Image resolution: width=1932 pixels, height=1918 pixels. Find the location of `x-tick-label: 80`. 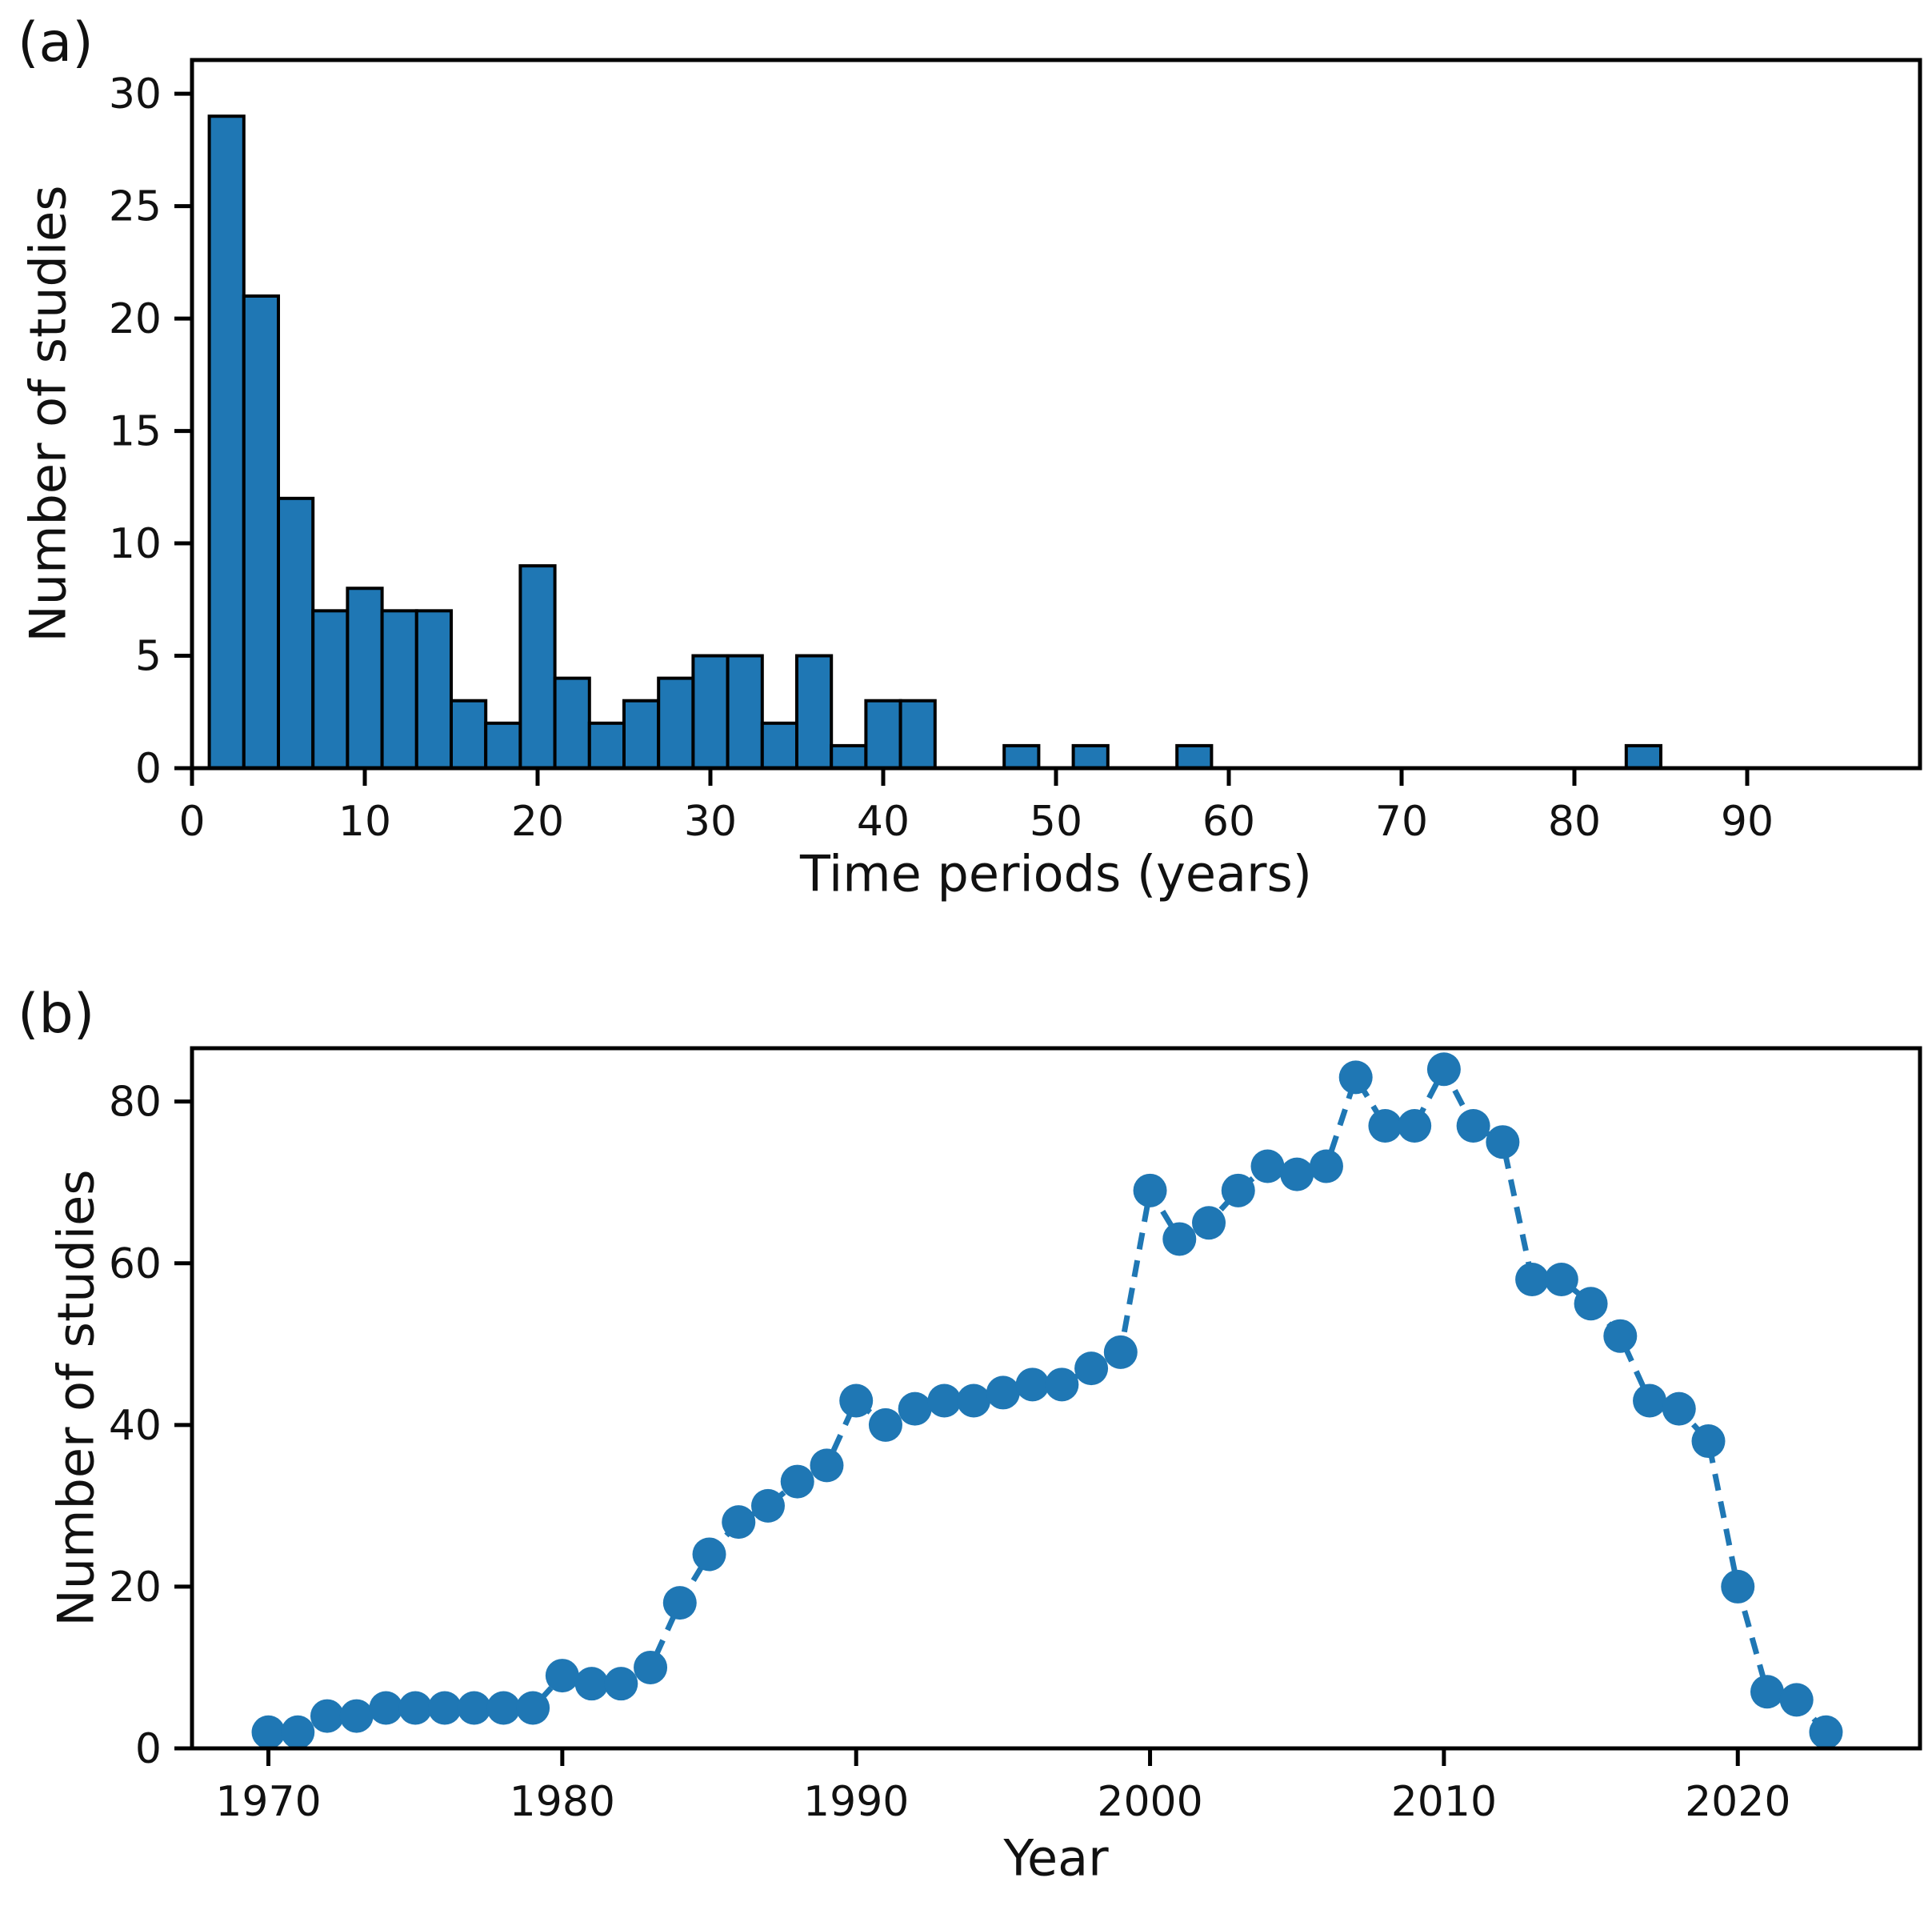

x-tick-label: 80 is located at coordinates (1574, 822).